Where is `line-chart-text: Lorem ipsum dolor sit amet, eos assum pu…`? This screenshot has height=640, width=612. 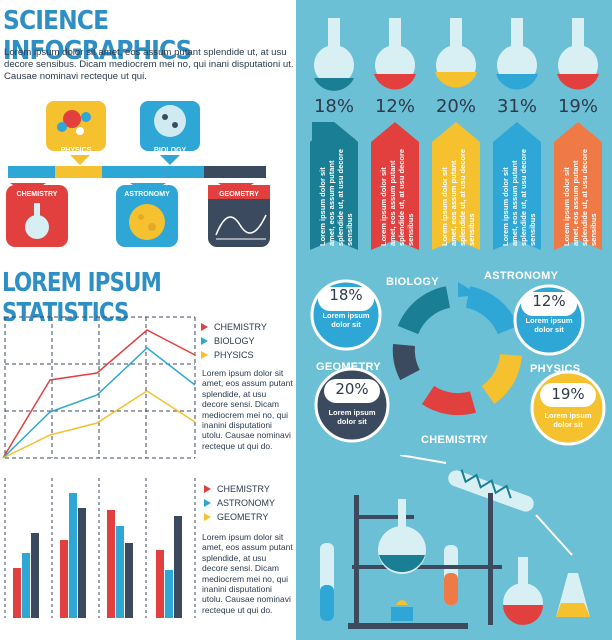 line-chart-text: Lorem ipsum dolor sit amet, eos assum pu… is located at coordinates (247, 409).